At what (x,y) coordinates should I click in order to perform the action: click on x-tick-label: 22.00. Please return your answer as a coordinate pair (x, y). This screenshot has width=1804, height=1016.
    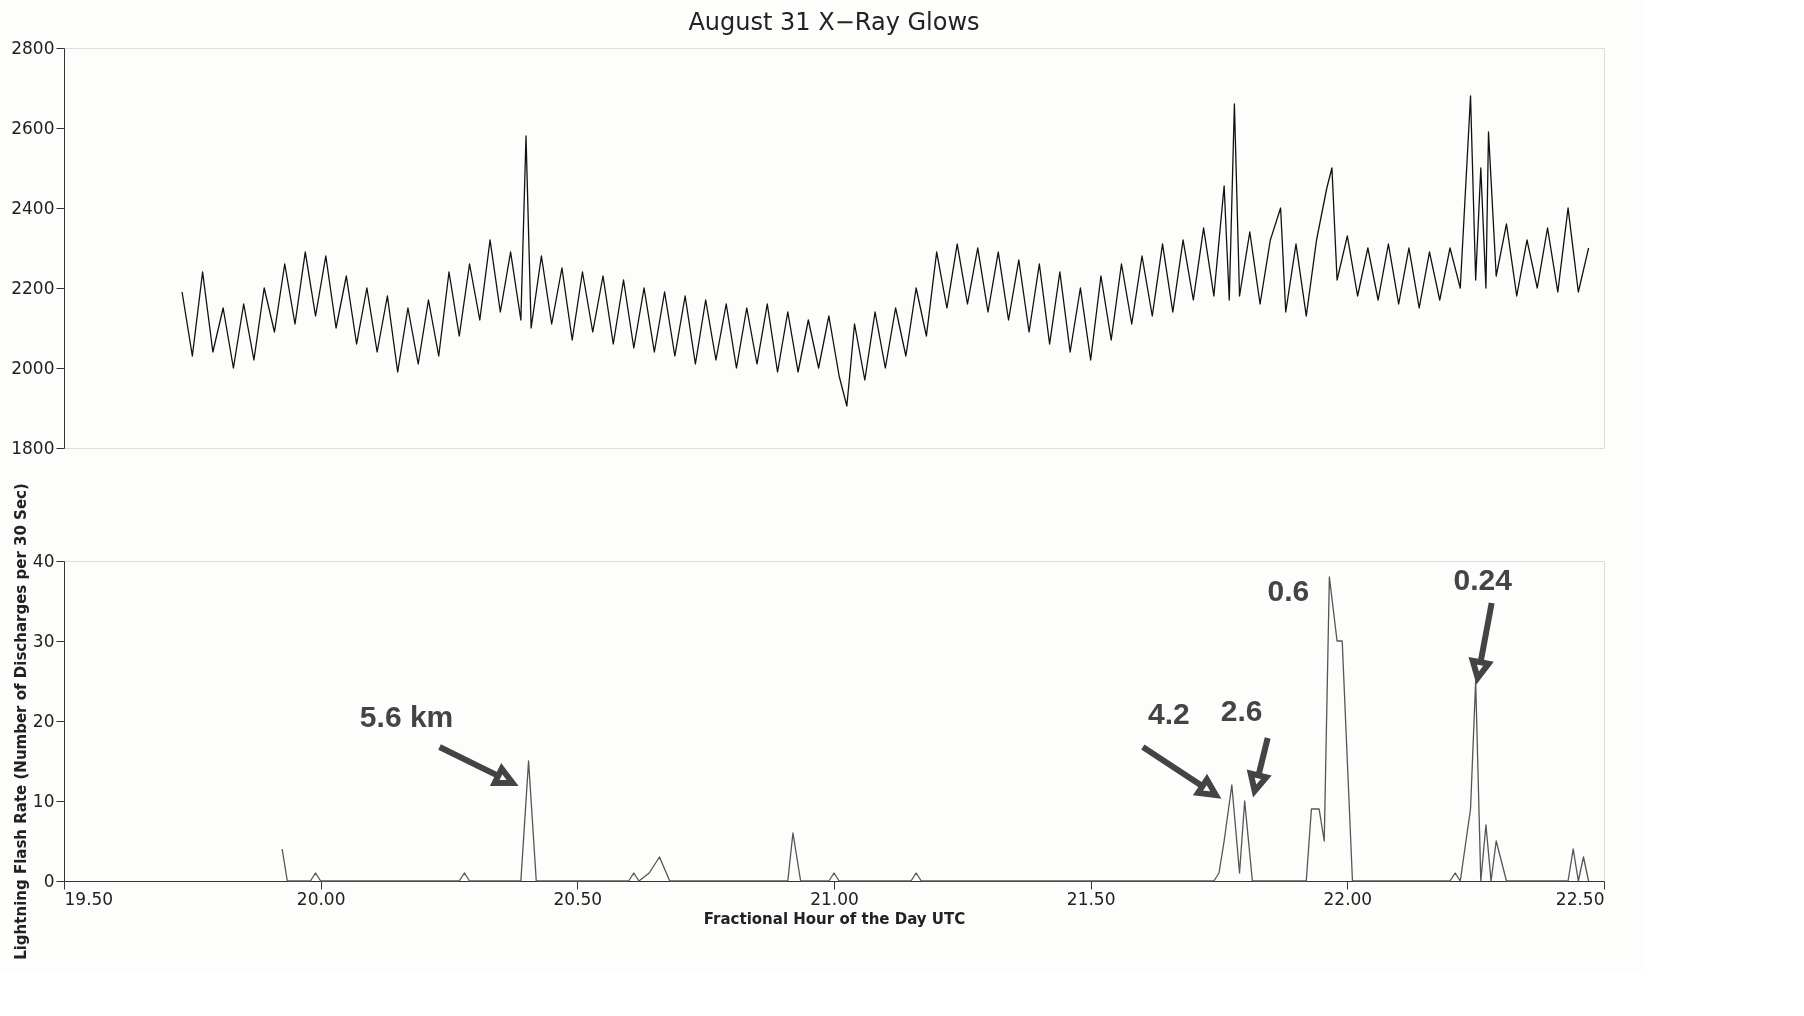
    Looking at the image, I should click on (1348, 898).